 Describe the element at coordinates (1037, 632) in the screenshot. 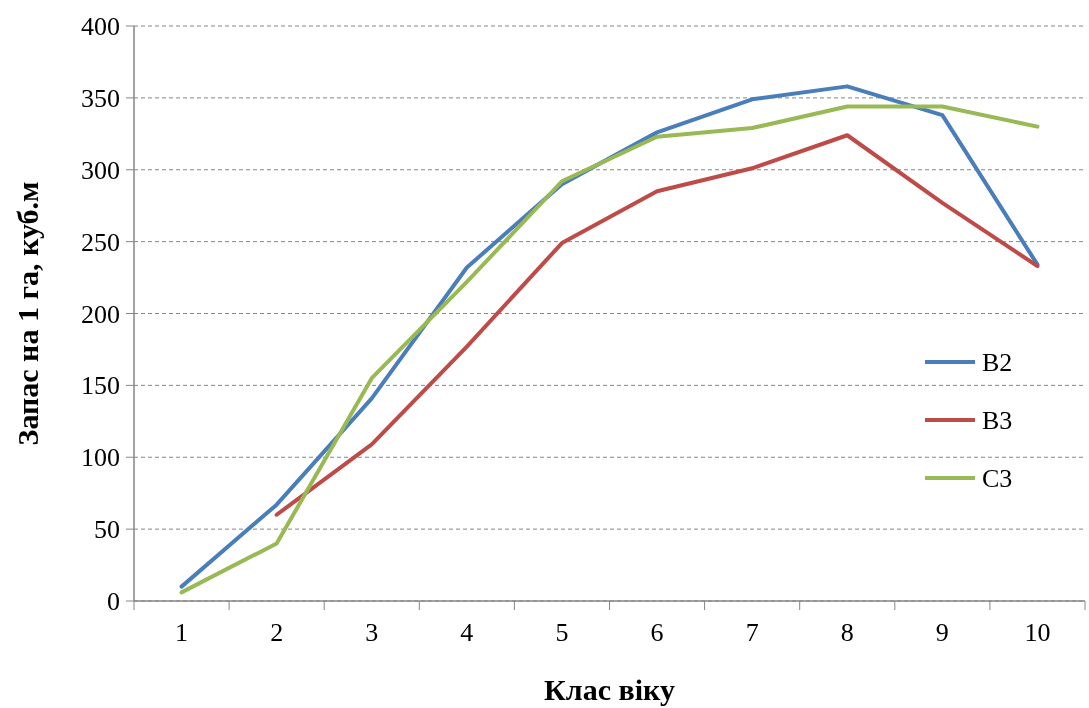

I see `x-tick-label: 10` at that location.